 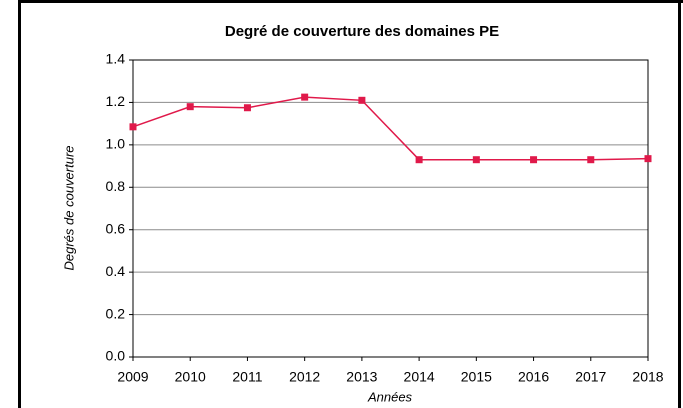 What do you see at coordinates (350, 1) in the screenshot?
I see `frame-top` at bounding box center [350, 1].